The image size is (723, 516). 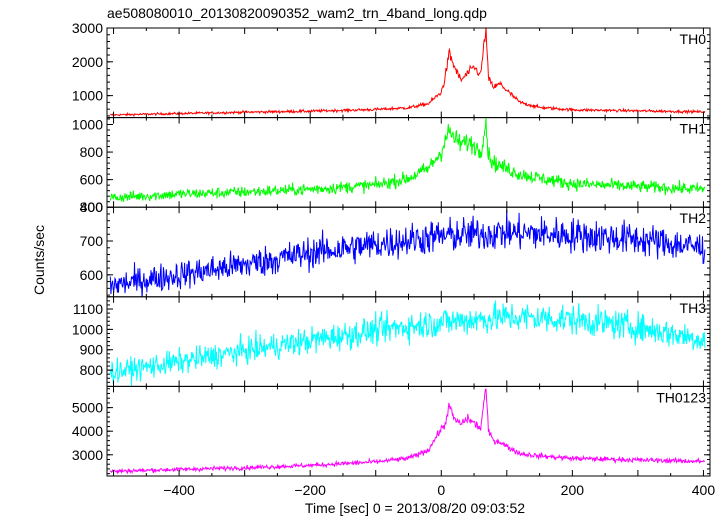 I want to click on x-tick-label: 0, so click(x=441, y=490).